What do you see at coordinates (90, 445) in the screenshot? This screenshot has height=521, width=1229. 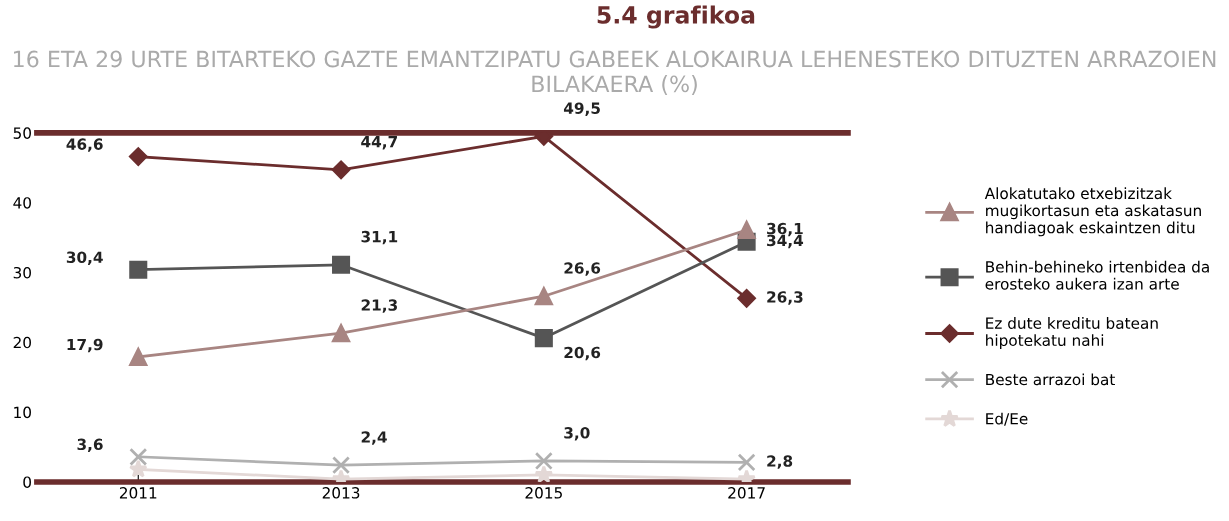 I see `data-label: 3,6` at bounding box center [90, 445].